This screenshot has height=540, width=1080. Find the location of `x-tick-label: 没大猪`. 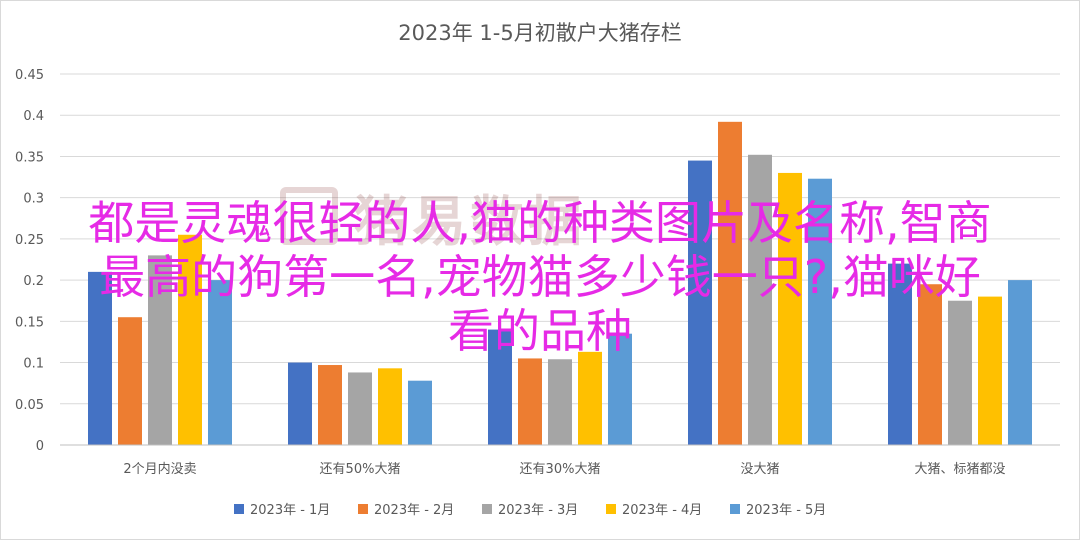

x-tick-label: 没大猪 is located at coordinates (759, 469).